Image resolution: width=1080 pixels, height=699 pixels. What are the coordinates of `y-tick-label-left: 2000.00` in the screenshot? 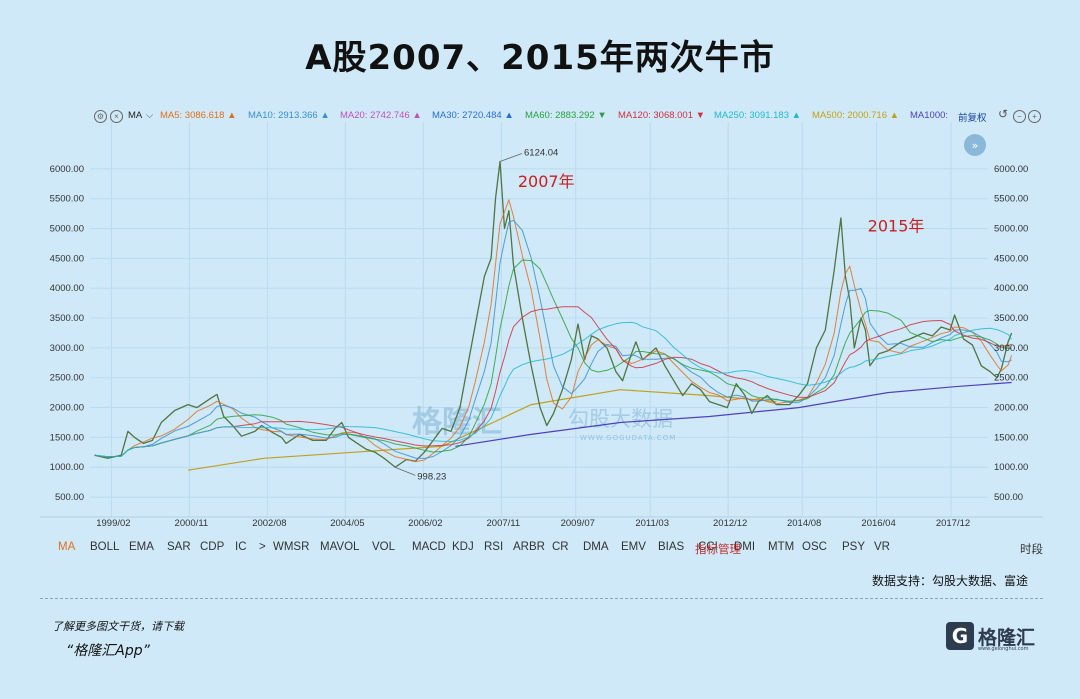 It's located at (67, 408).